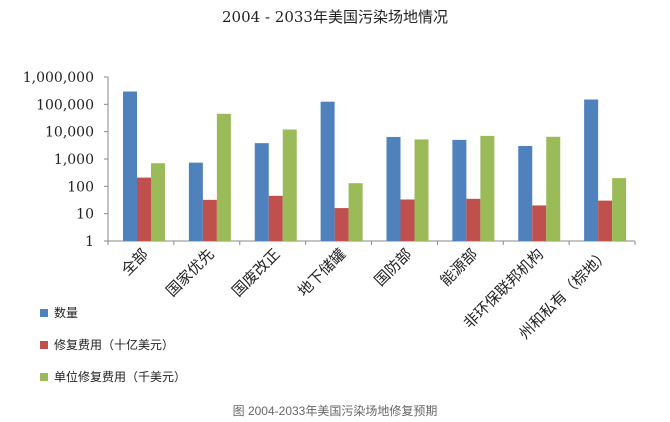 This screenshot has width=670, height=422. I want to click on y-tick-label: 1,000, so click(74, 160).